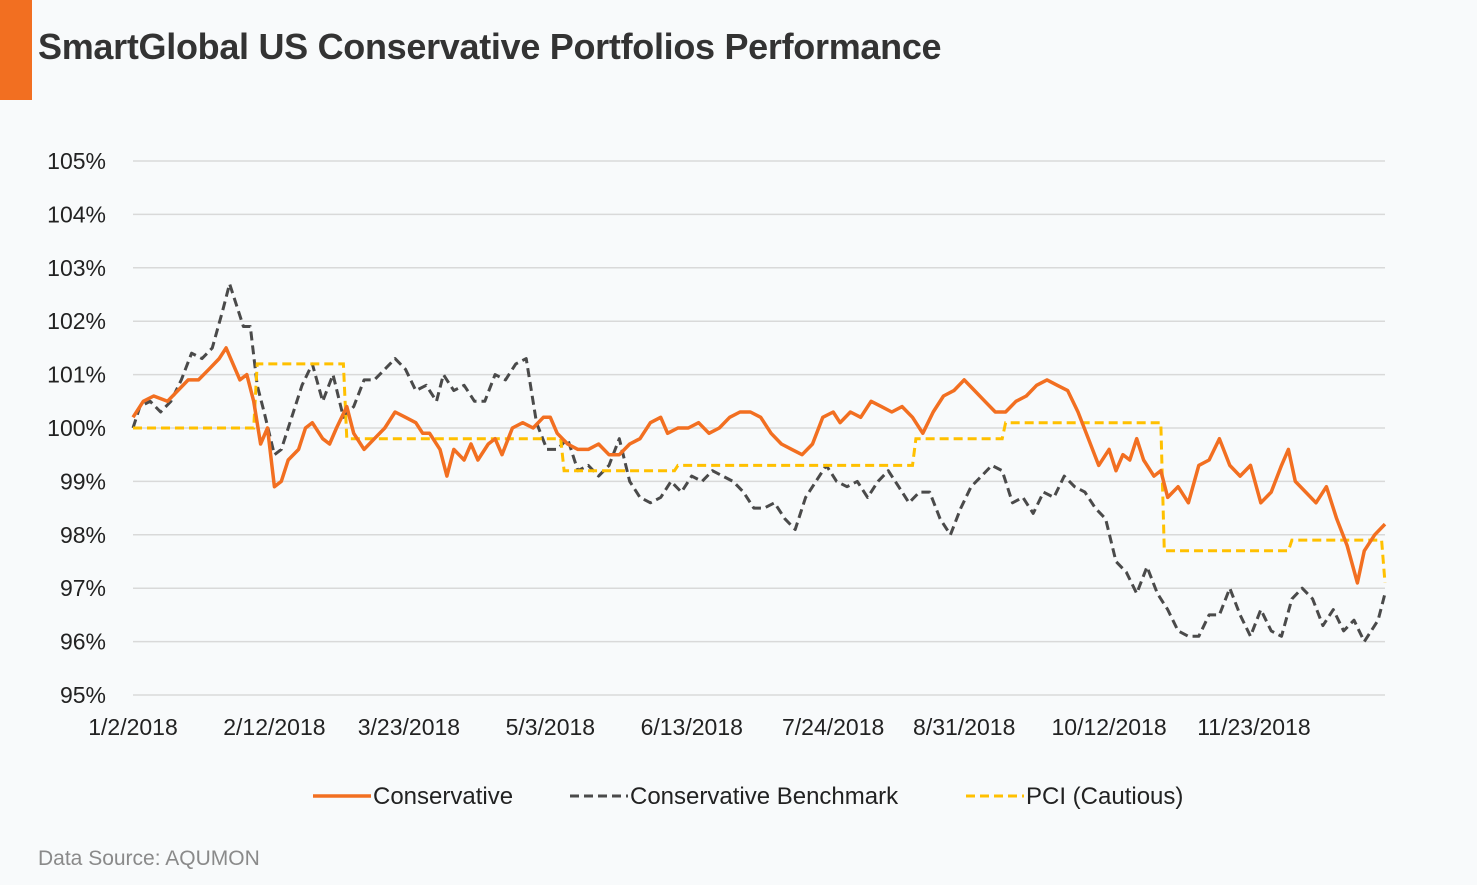  Describe the element at coordinates (1253, 727) in the screenshot. I see `x-tick-label: 11/23/2018` at that location.